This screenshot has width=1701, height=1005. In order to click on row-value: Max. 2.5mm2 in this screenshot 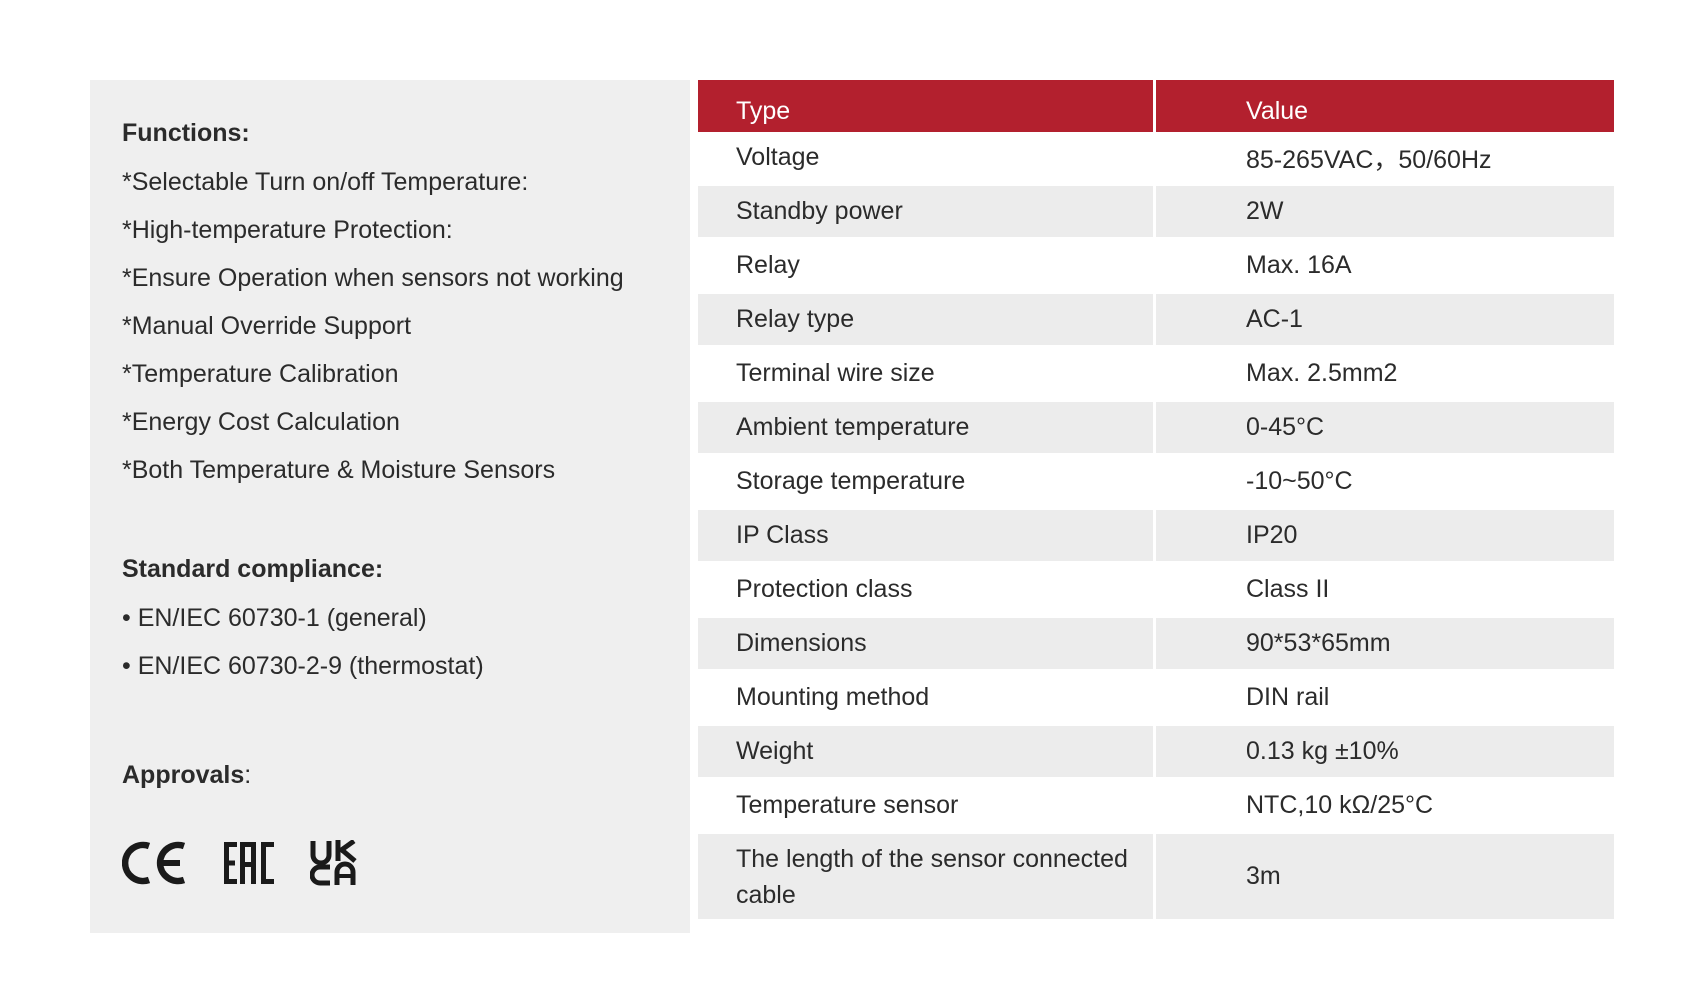, I will do `click(1385, 375)`.